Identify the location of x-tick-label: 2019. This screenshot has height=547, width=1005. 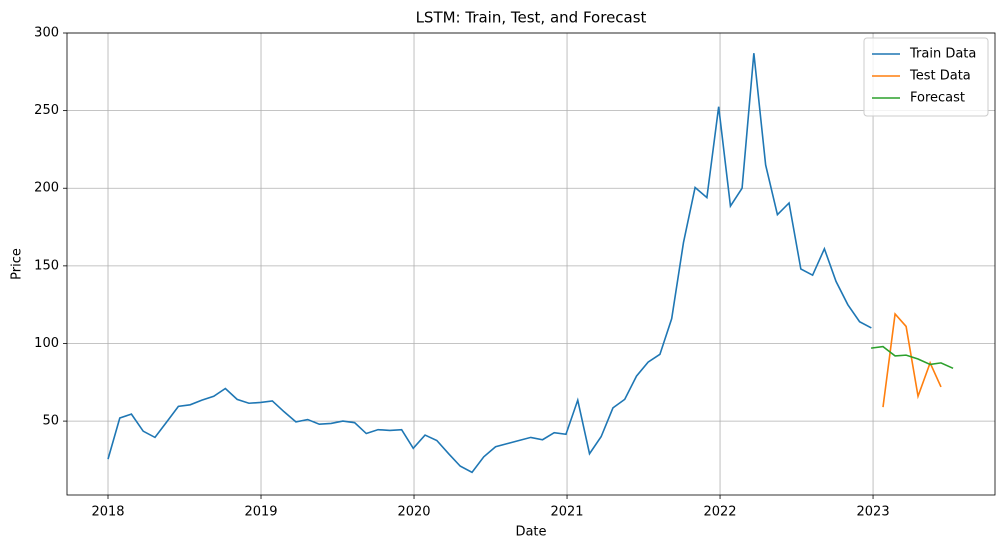
(260, 512).